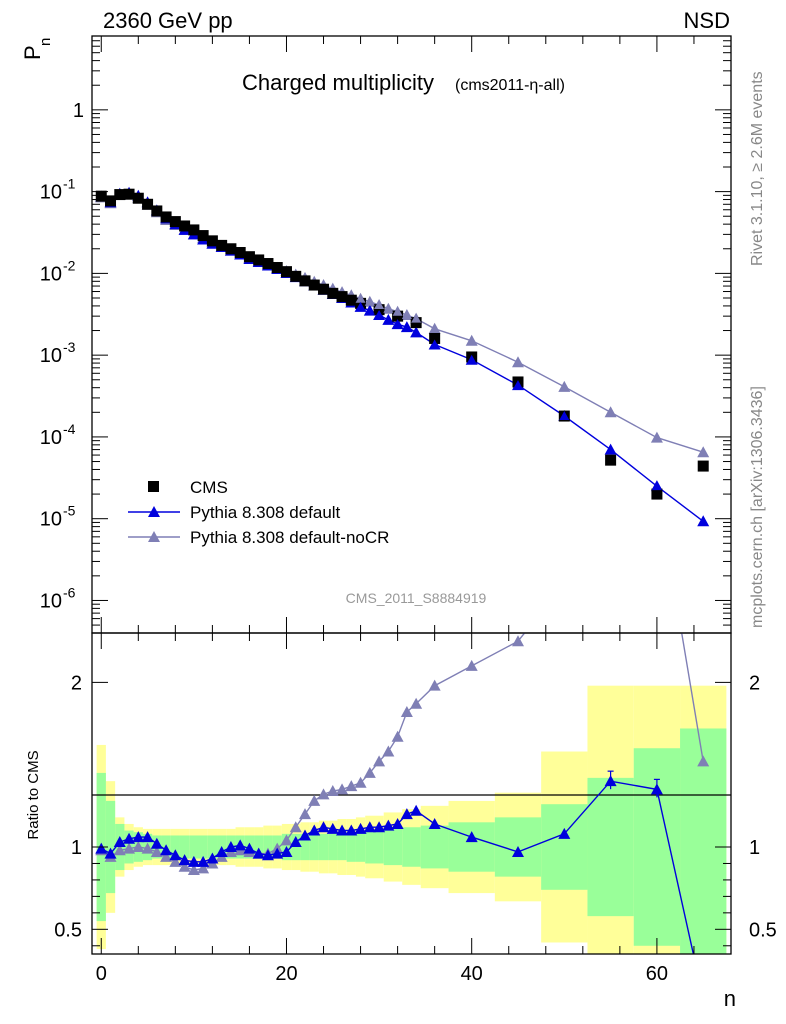 This screenshot has width=786, height=1024. Describe the element at coordinates (754, 848) in the screenshot. I see `ratio-tick-label-right: 1` at that location.